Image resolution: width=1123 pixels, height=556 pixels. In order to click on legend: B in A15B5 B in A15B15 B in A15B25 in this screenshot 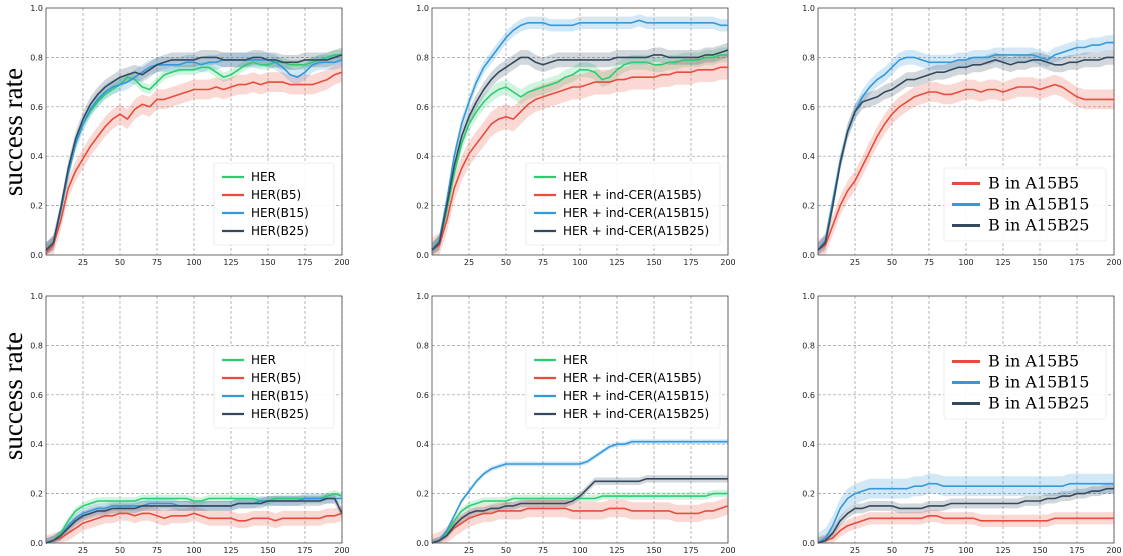, I will do `click(1025, 204)`.